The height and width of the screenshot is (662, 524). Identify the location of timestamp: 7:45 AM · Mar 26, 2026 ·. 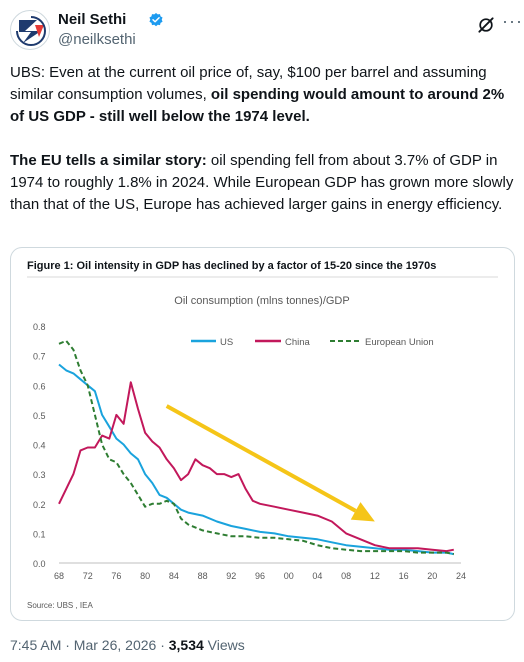
(89, 645).